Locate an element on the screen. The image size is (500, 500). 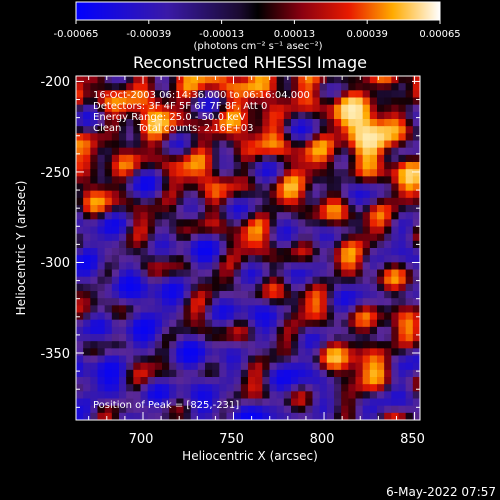
colorbar-tick-label: -0.00065 is located at coordinates (76, 34).